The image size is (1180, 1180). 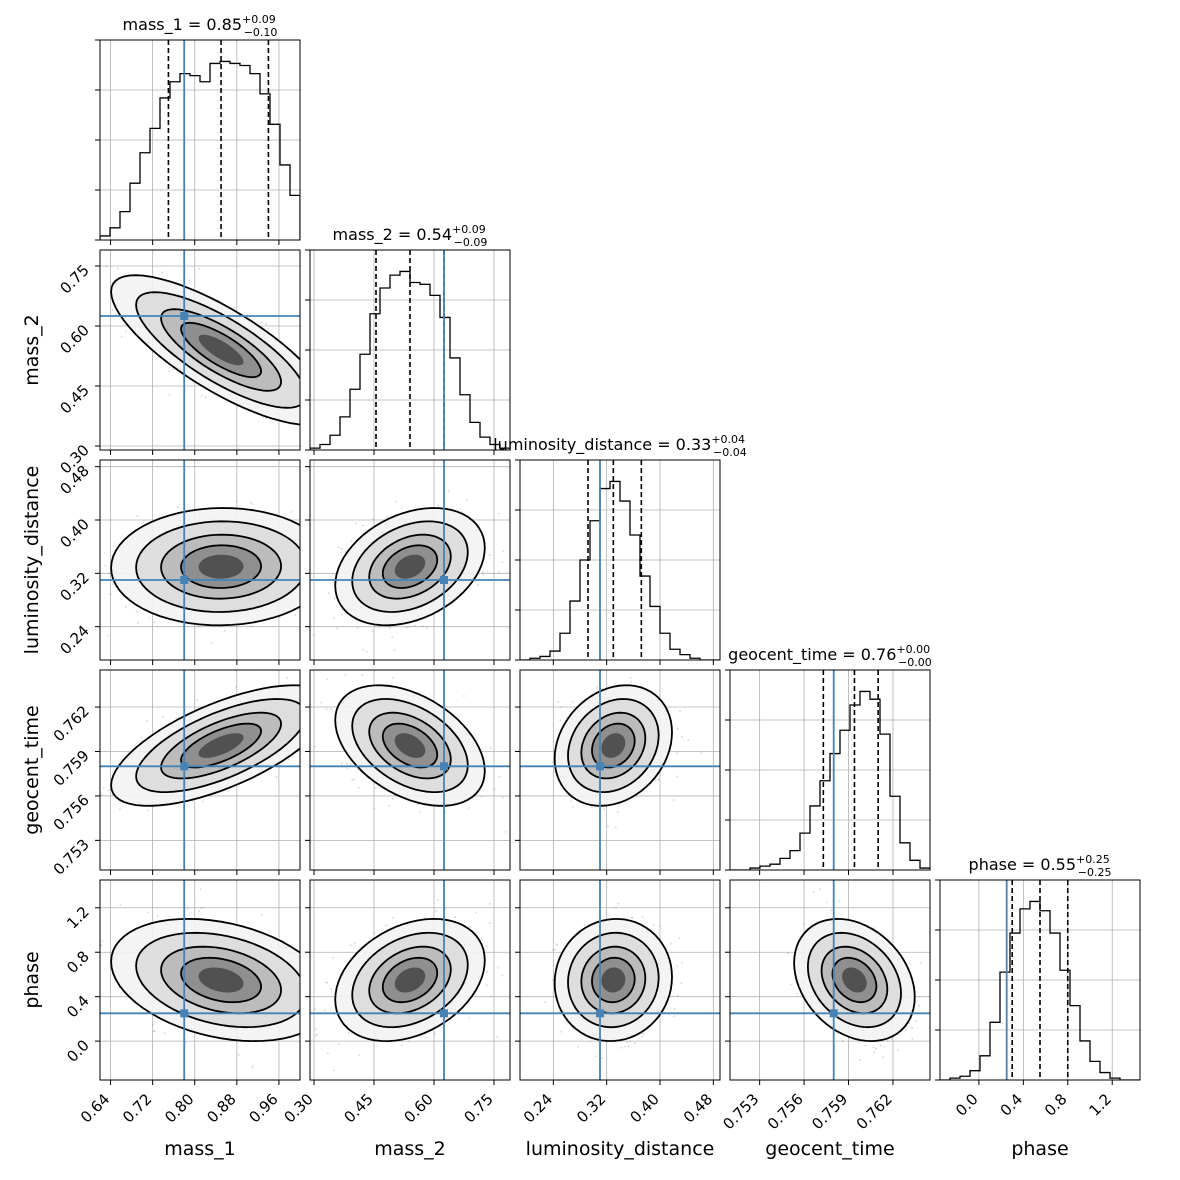 I want to click on y-axis-label-mass_2: mass_2, so click(x=32, y=350).